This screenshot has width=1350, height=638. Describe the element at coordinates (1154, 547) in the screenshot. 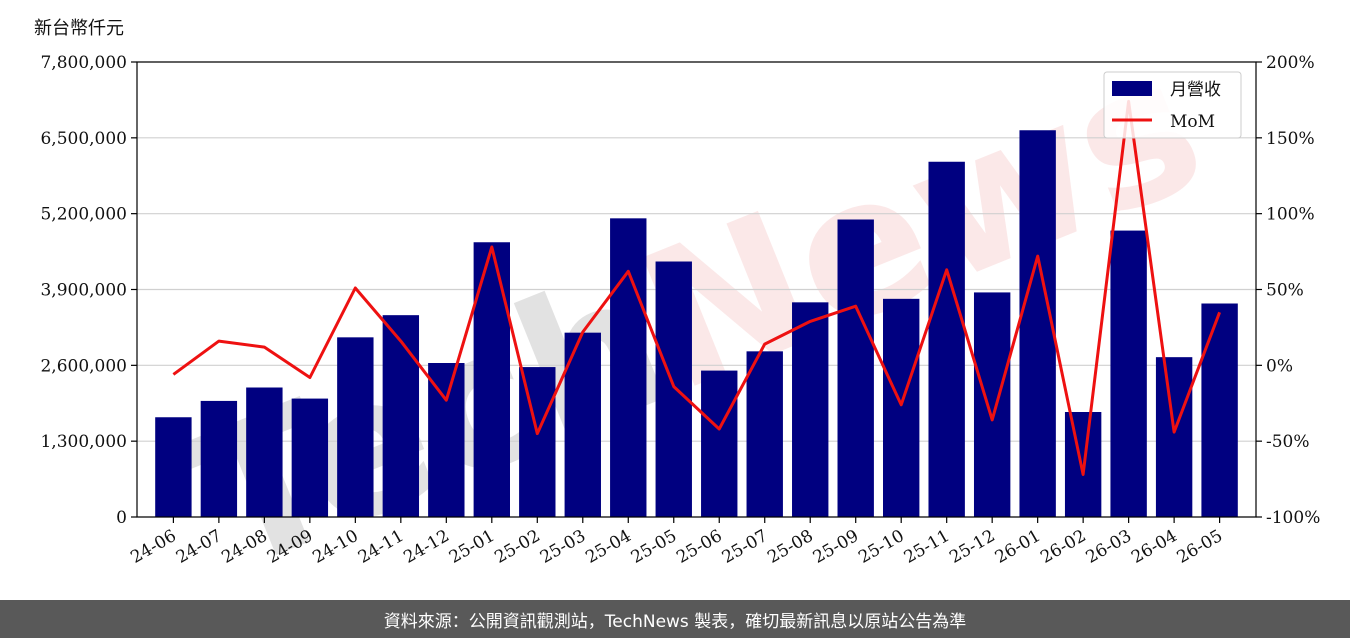

I see `x-tick-label: 26-04` at that location.